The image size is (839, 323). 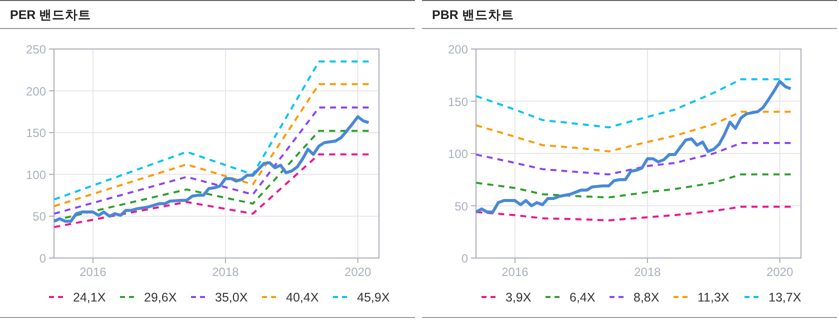 What do you see at coordinates (714, 297) in the screenshot?
I see `legend-label: 11,3X` at bounding box center [714, 297].